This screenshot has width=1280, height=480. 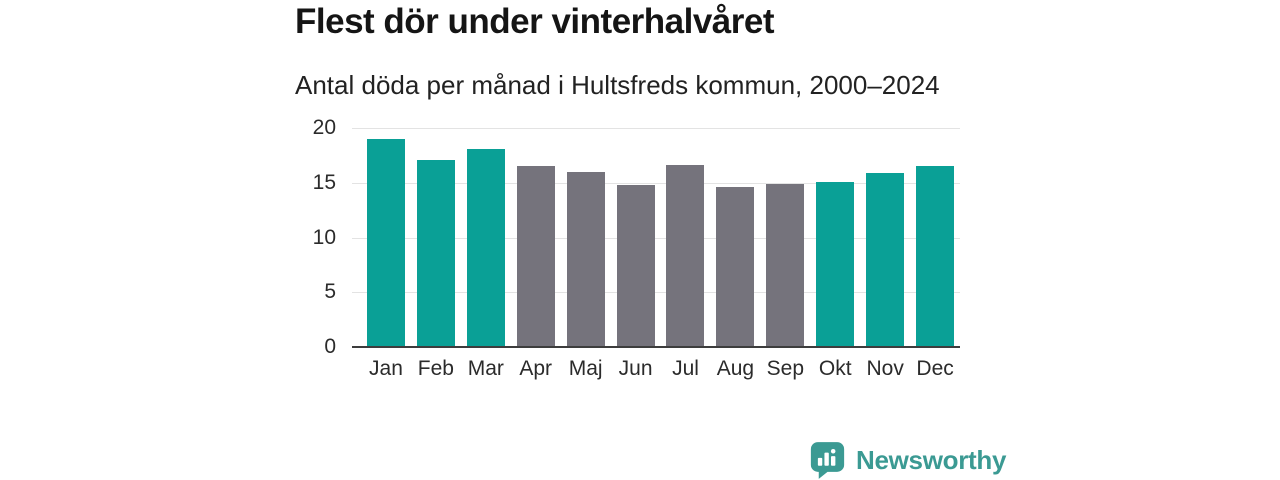 I want to click on bar-aug, so click(x=735, y=267).